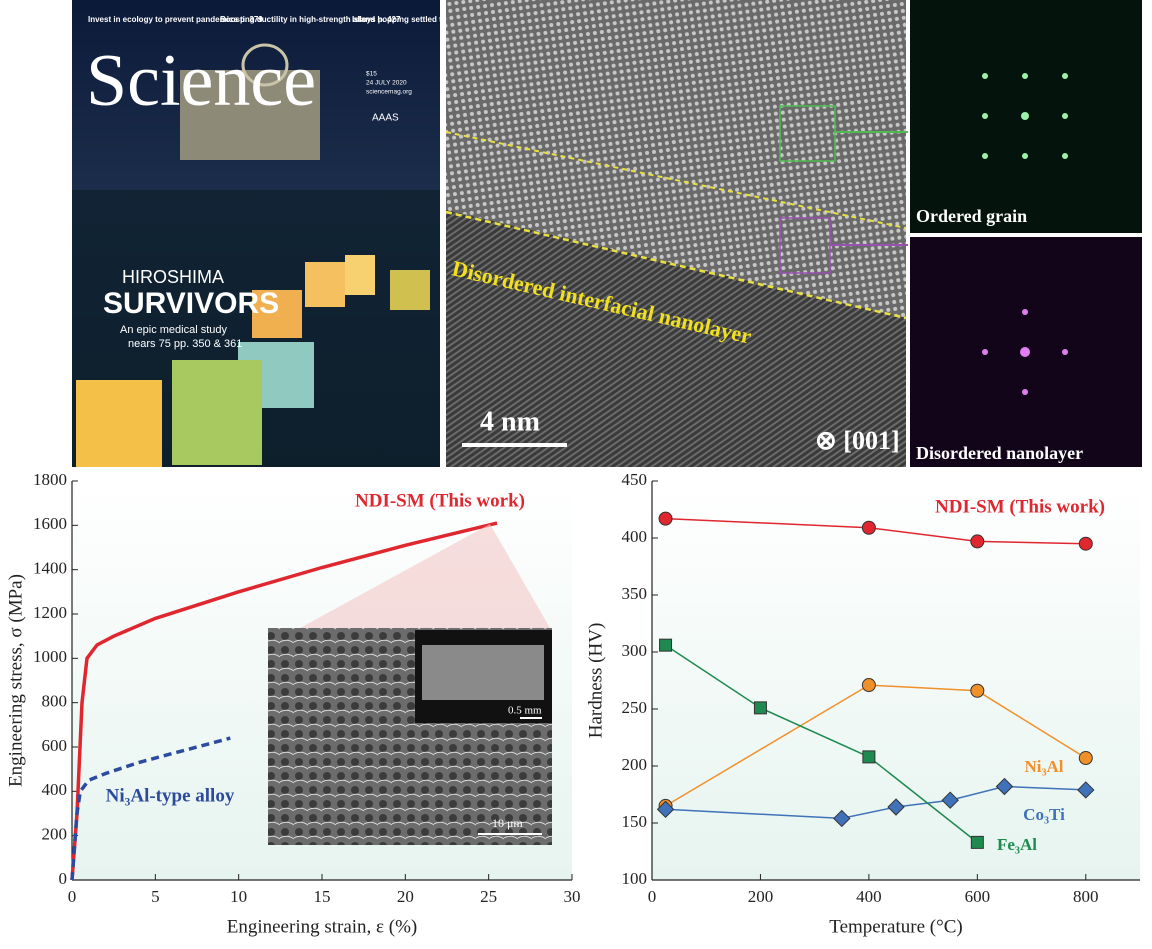 This screenshot has height=949, width=1152. What do you see at coordinates (635, 479) in the screenshot?
I see `y-tick-label: 450` at bounding box center [635, 479].